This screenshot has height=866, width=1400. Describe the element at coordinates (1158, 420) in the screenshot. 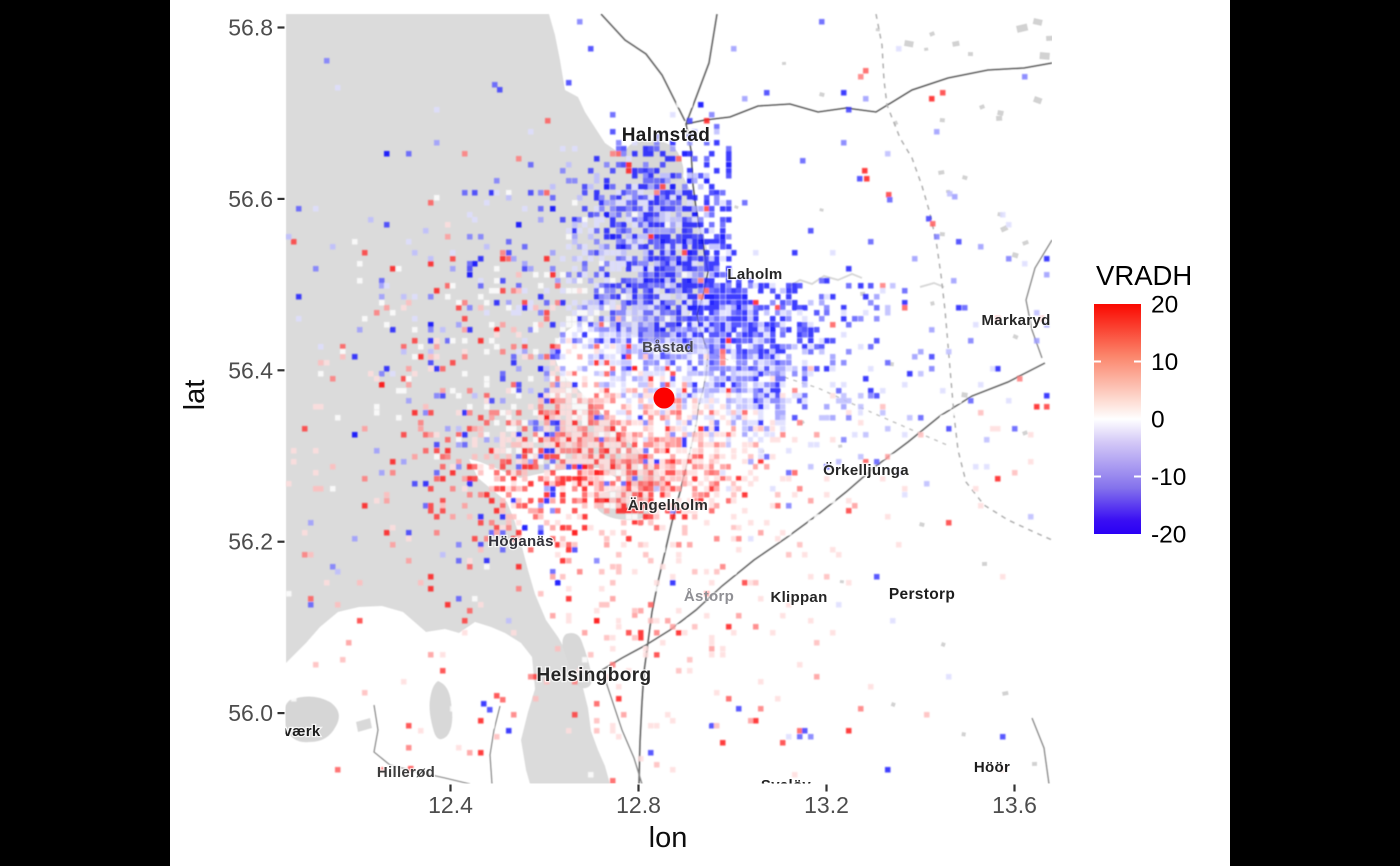

I see `svg-text: 0` at that location.